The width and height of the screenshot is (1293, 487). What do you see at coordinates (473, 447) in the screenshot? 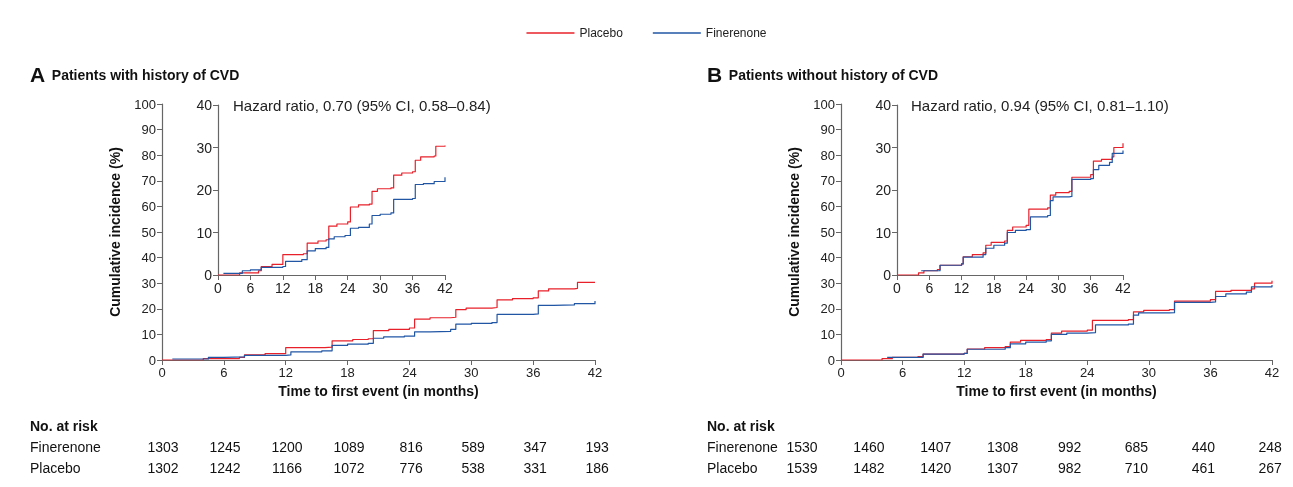
I see `text: 589` at bounding box center [473, 447].